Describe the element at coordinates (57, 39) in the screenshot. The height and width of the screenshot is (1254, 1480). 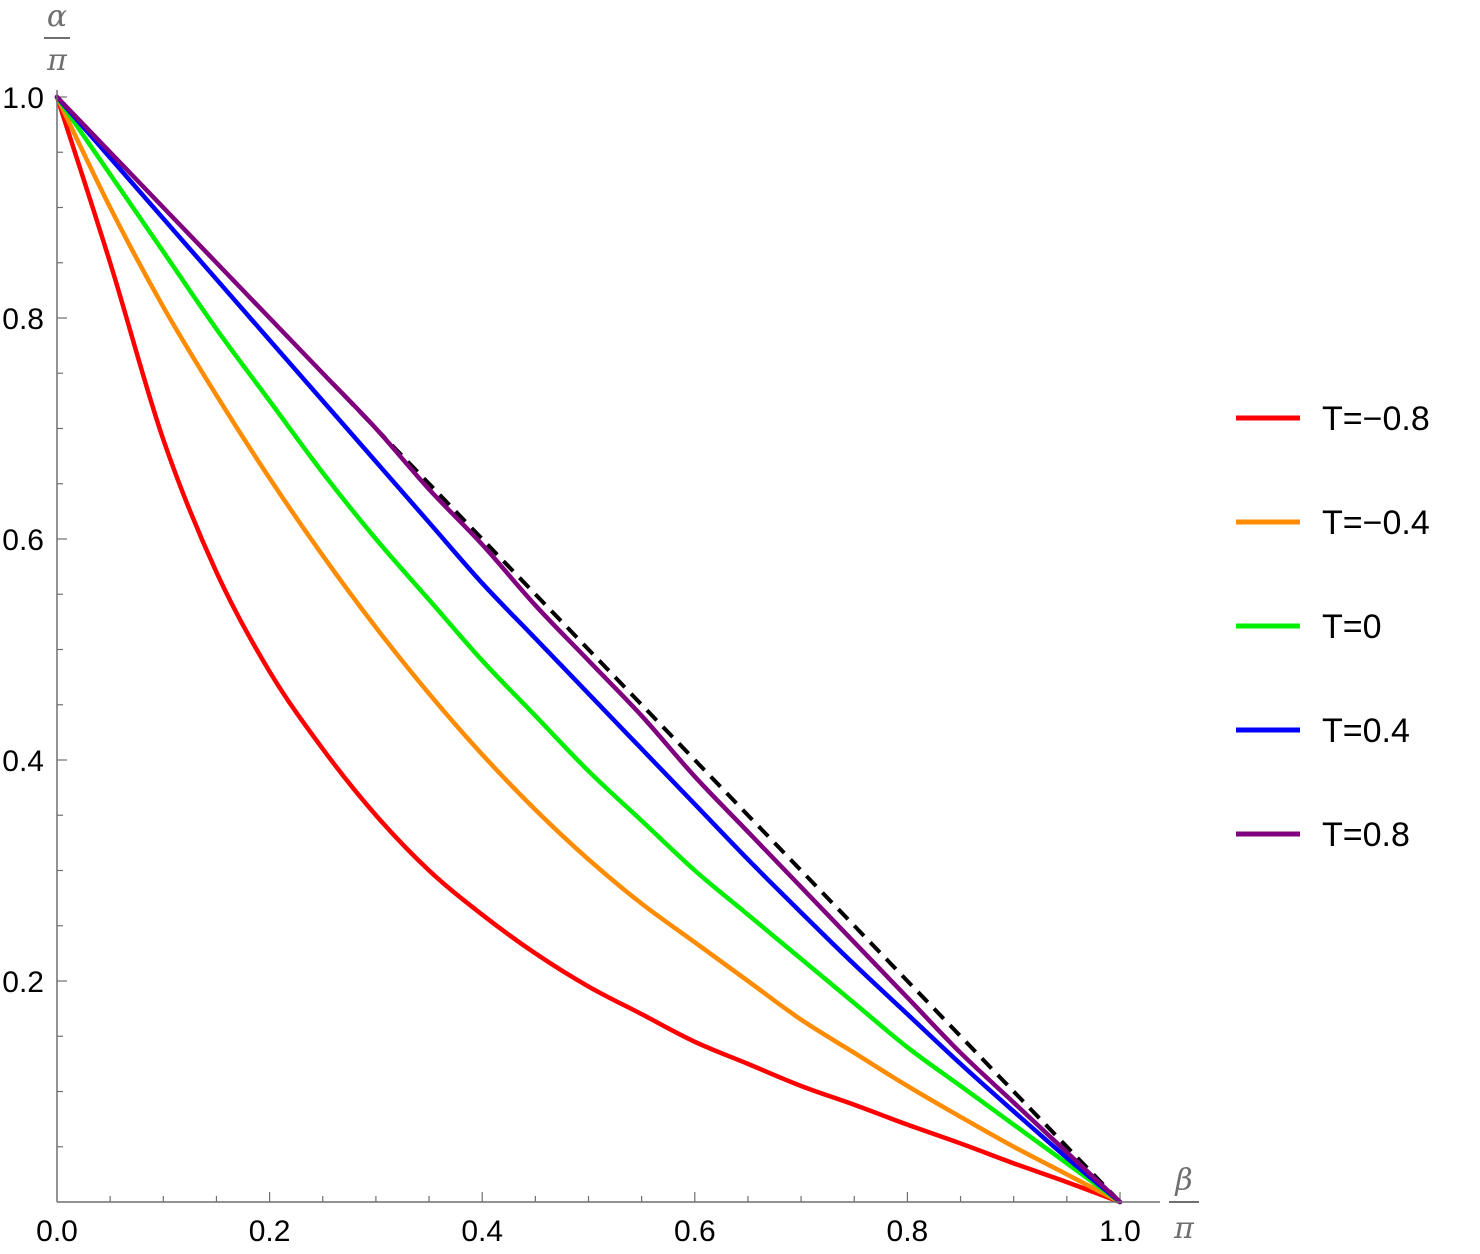
I see `y-axis-label: α π` at that location.